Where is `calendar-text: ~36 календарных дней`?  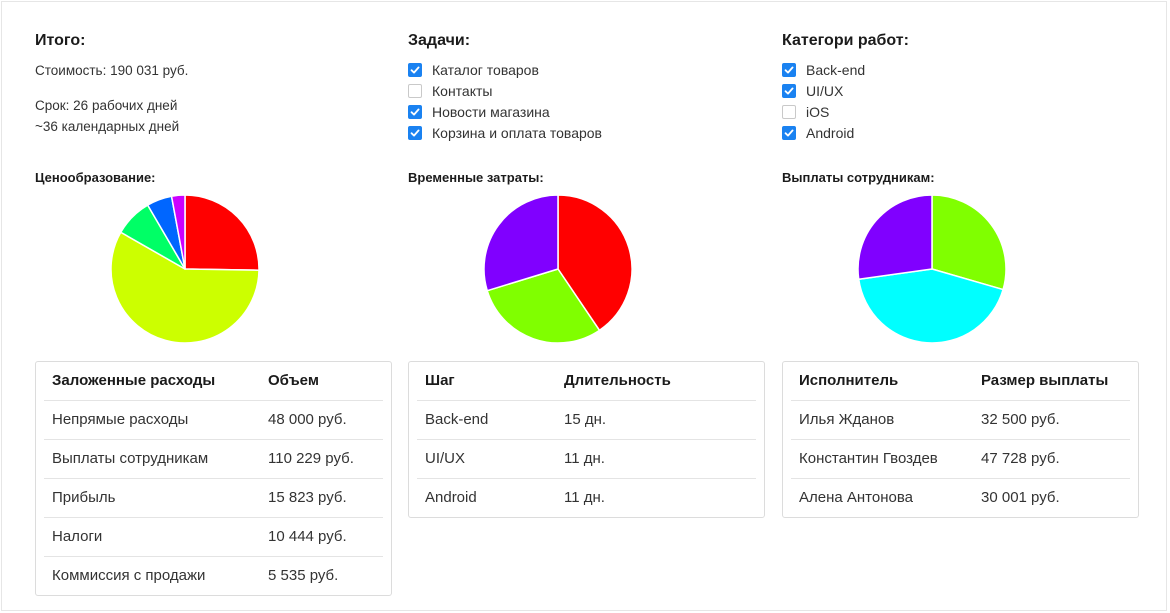
calendar-text: ~36 календарных дней is located at coordinates (107, 126).